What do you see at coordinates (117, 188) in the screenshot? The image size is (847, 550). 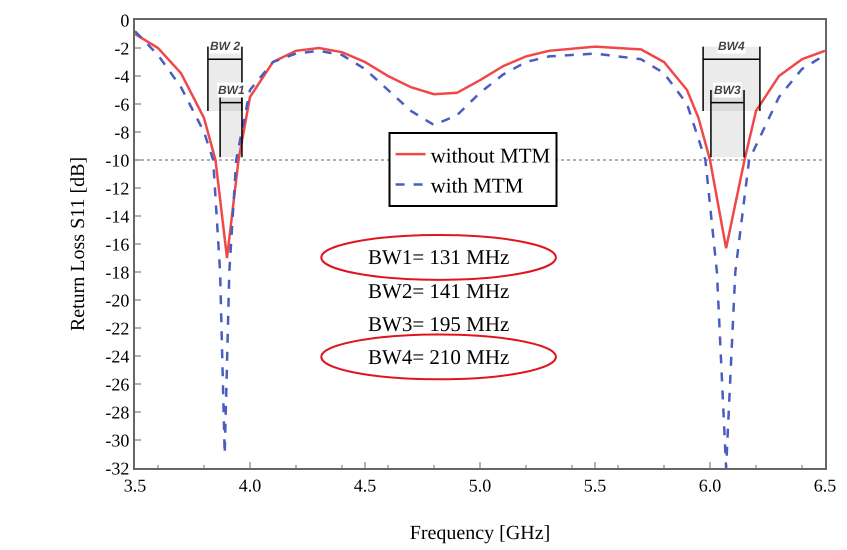 I see `y-tick-label: -12` at bounding box center [117, 188].